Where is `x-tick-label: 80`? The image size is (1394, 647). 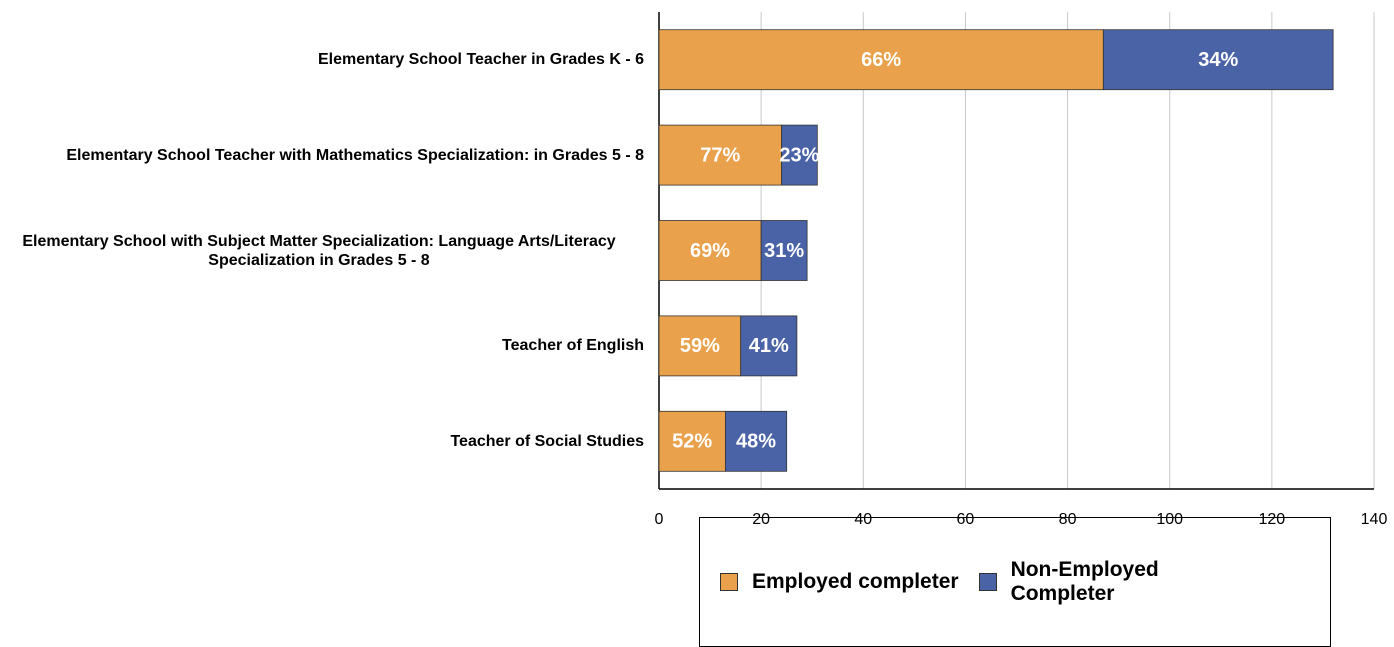 x-tick-label: 80 is located at coordinates (1068, 519).